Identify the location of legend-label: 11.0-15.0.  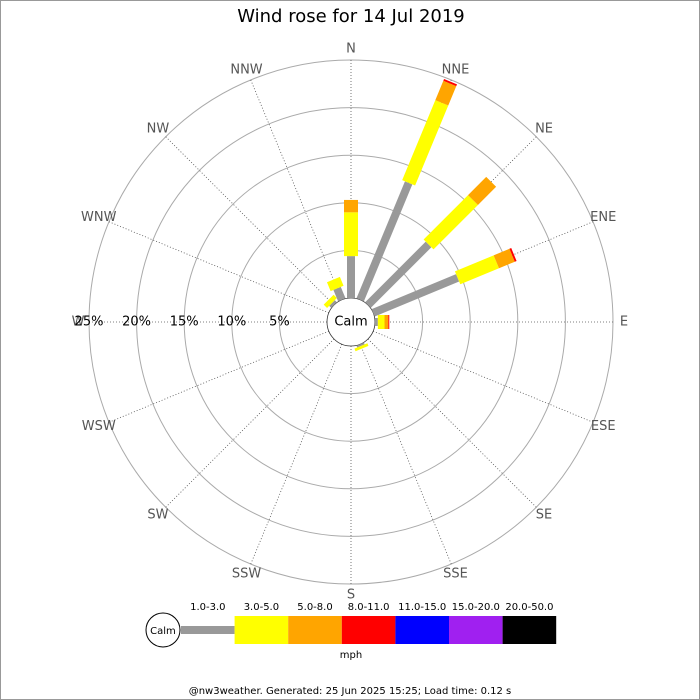
(422, 607).